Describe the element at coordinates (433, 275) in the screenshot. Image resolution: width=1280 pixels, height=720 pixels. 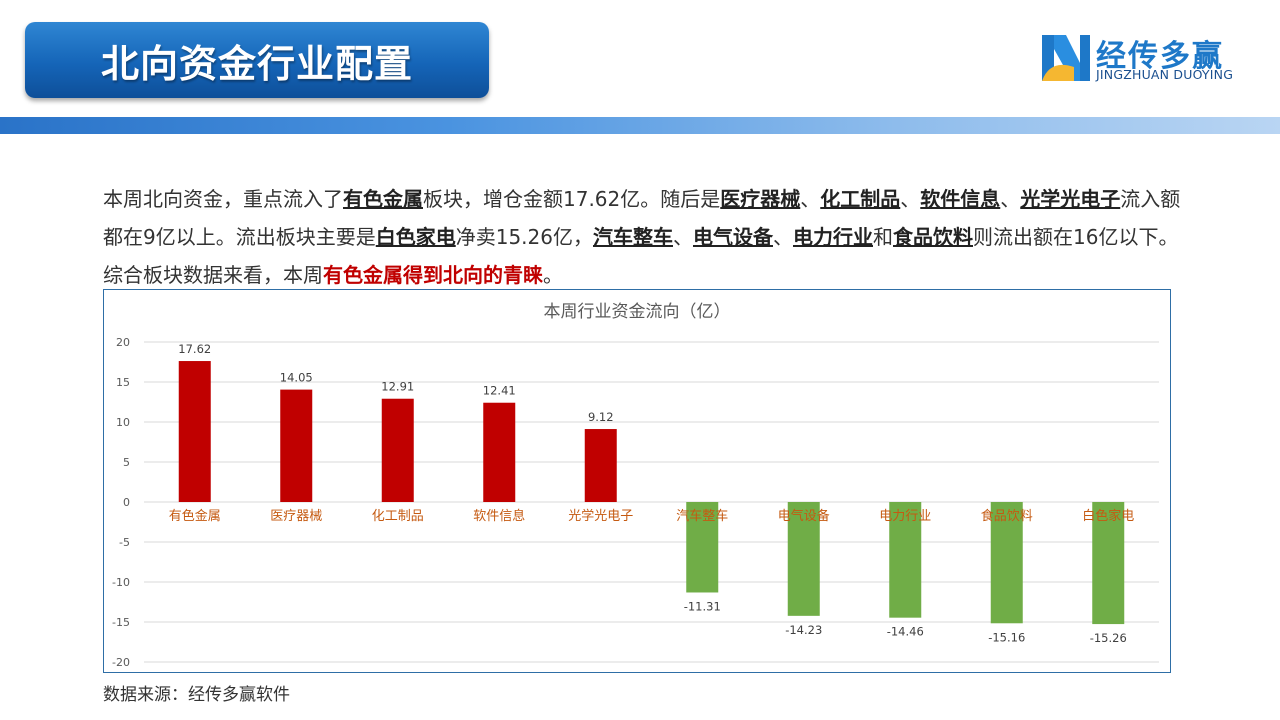
I see `summary-conclusion: 有色金属得到北向的青睐` at that location.